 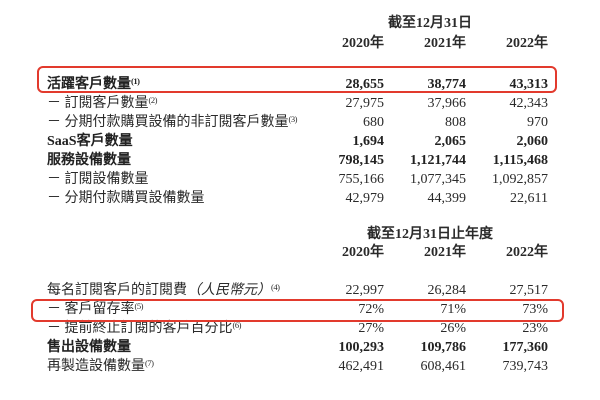 What do you see at coordinates (93, 84) in the screenshot?
I see `row-label: 活躍客戶數量(1)` at bounding box center [93, 84].